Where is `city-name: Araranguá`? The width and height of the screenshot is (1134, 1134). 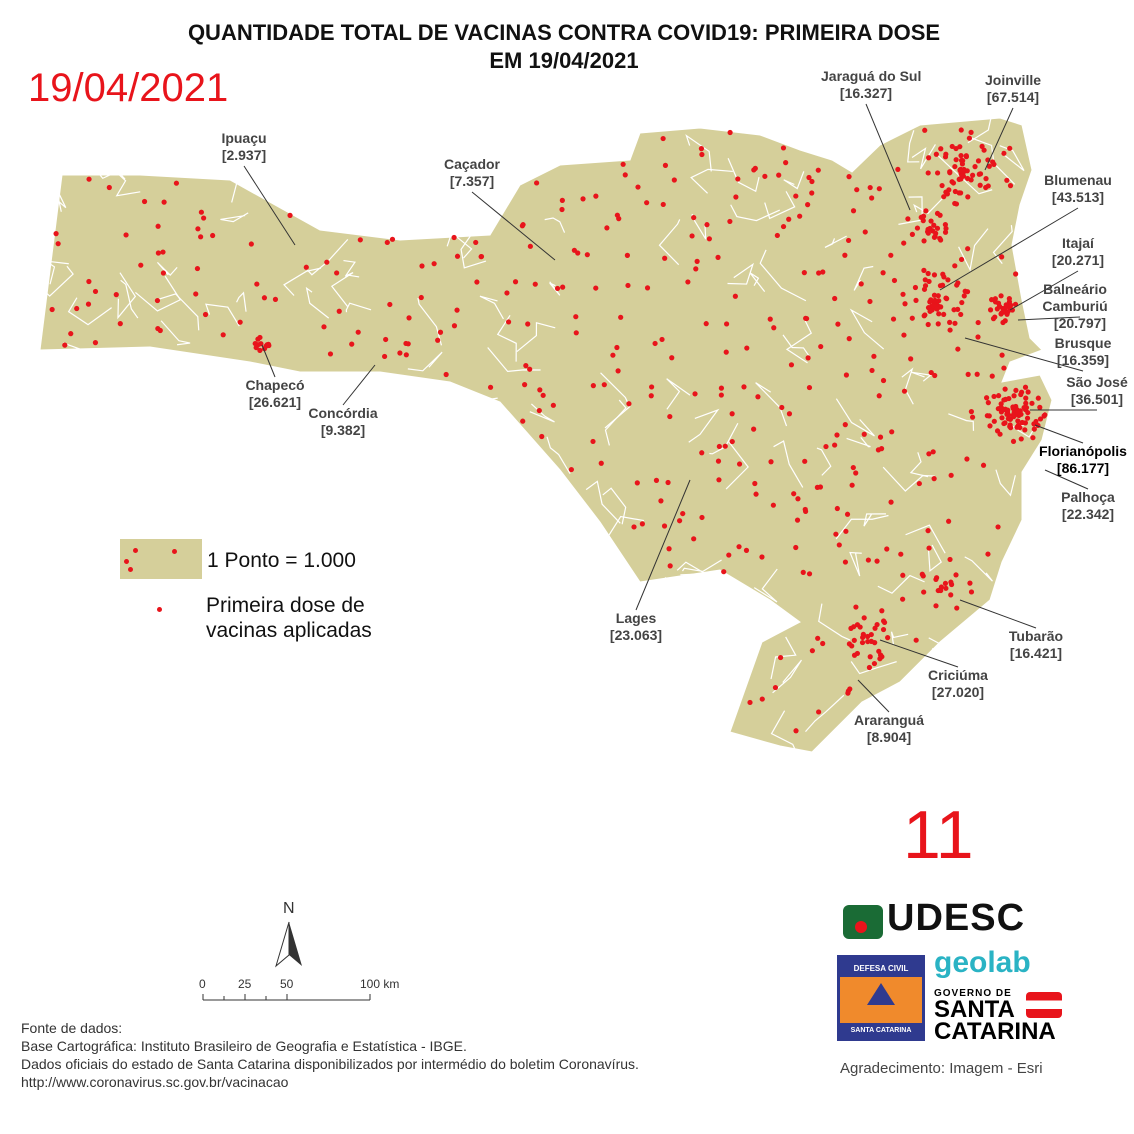
city-name: Araranguá is located at coordinates (889, 720).